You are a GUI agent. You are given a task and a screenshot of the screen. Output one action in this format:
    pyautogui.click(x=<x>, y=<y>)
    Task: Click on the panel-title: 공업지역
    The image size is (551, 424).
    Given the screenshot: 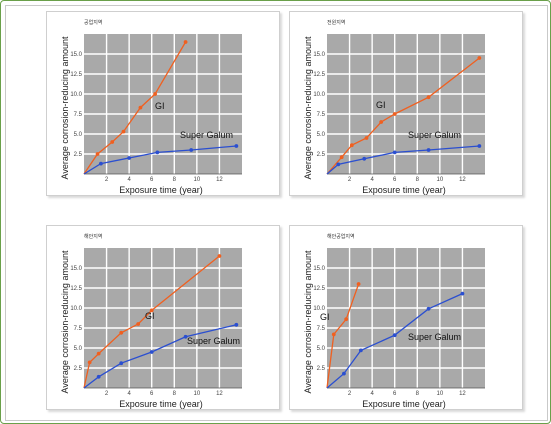 What is the action you would take?
    pyautogui.click(x=93, y=22)
    